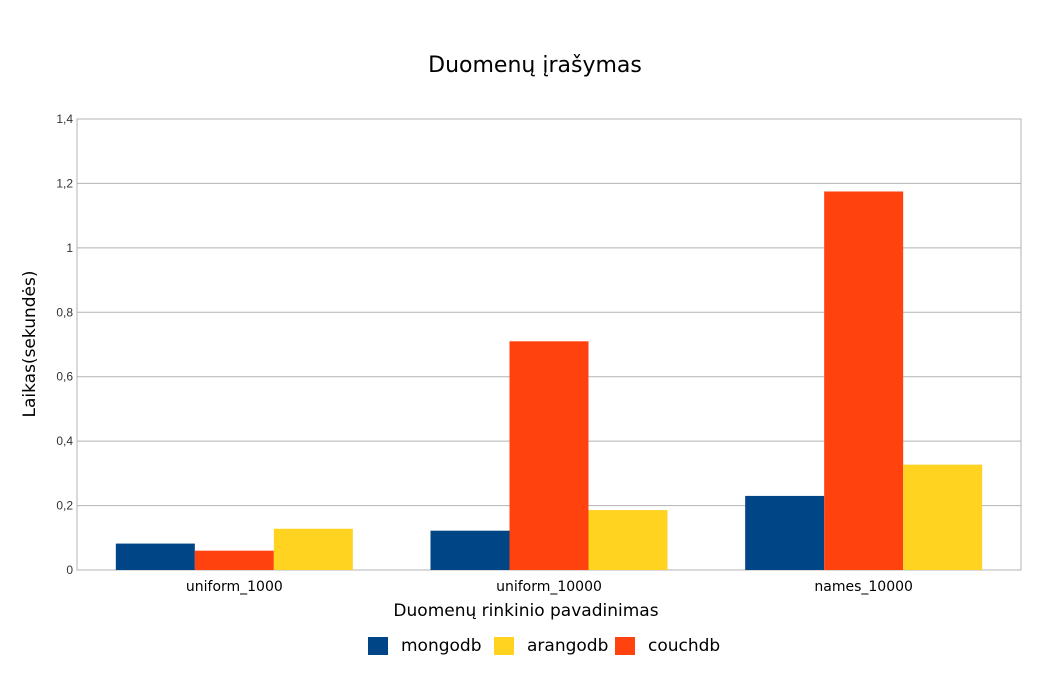 Image resolution: width=1062 pixels, height=680 pixels. Describe the element at coordinates (567, 646) in the screenshot. I see `legend-label-arangodb: arangodb` at that location.